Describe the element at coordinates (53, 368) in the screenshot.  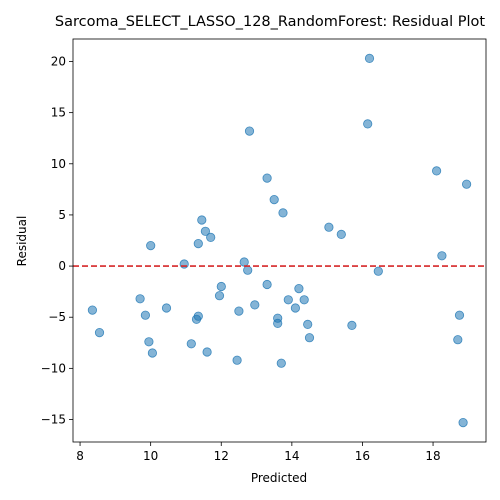
I see `y-tick-label: −10` at that location.